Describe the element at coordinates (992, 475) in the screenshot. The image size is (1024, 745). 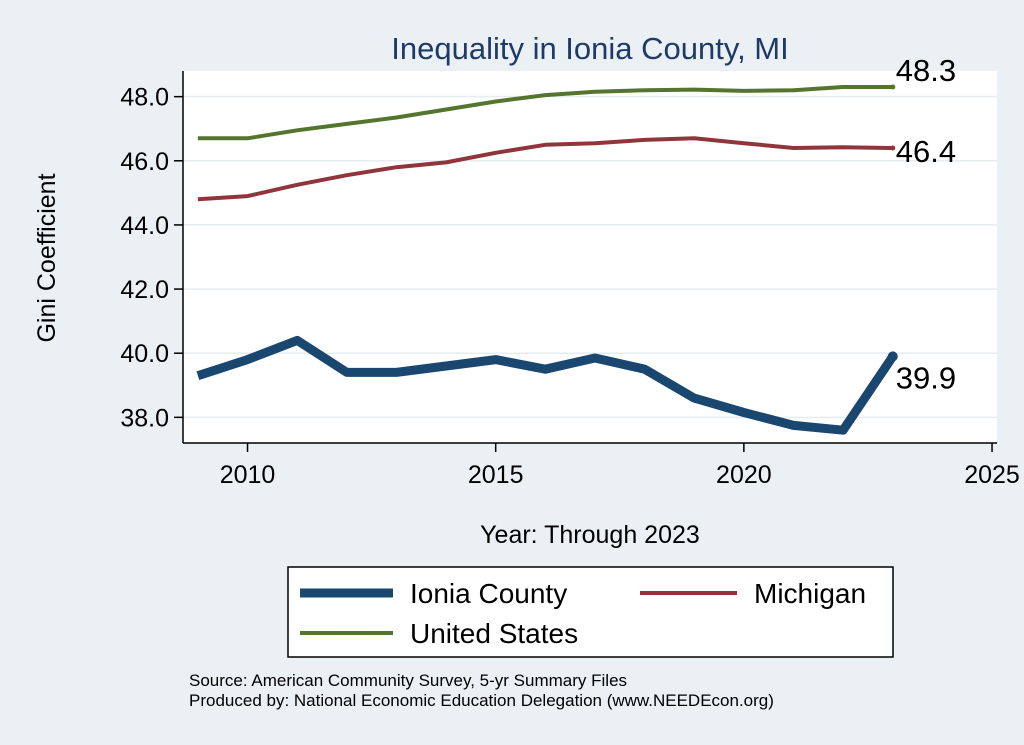
I see `x-tick-label: 2025` at that location.